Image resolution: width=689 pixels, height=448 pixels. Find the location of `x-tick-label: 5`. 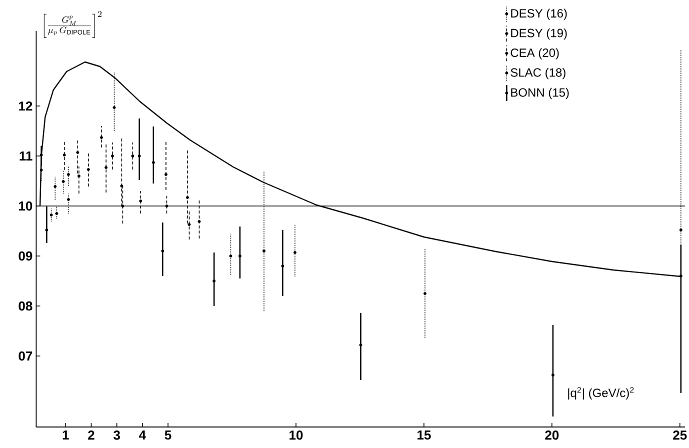

x-tick-label: 5 is located at coordinates (168, 435).